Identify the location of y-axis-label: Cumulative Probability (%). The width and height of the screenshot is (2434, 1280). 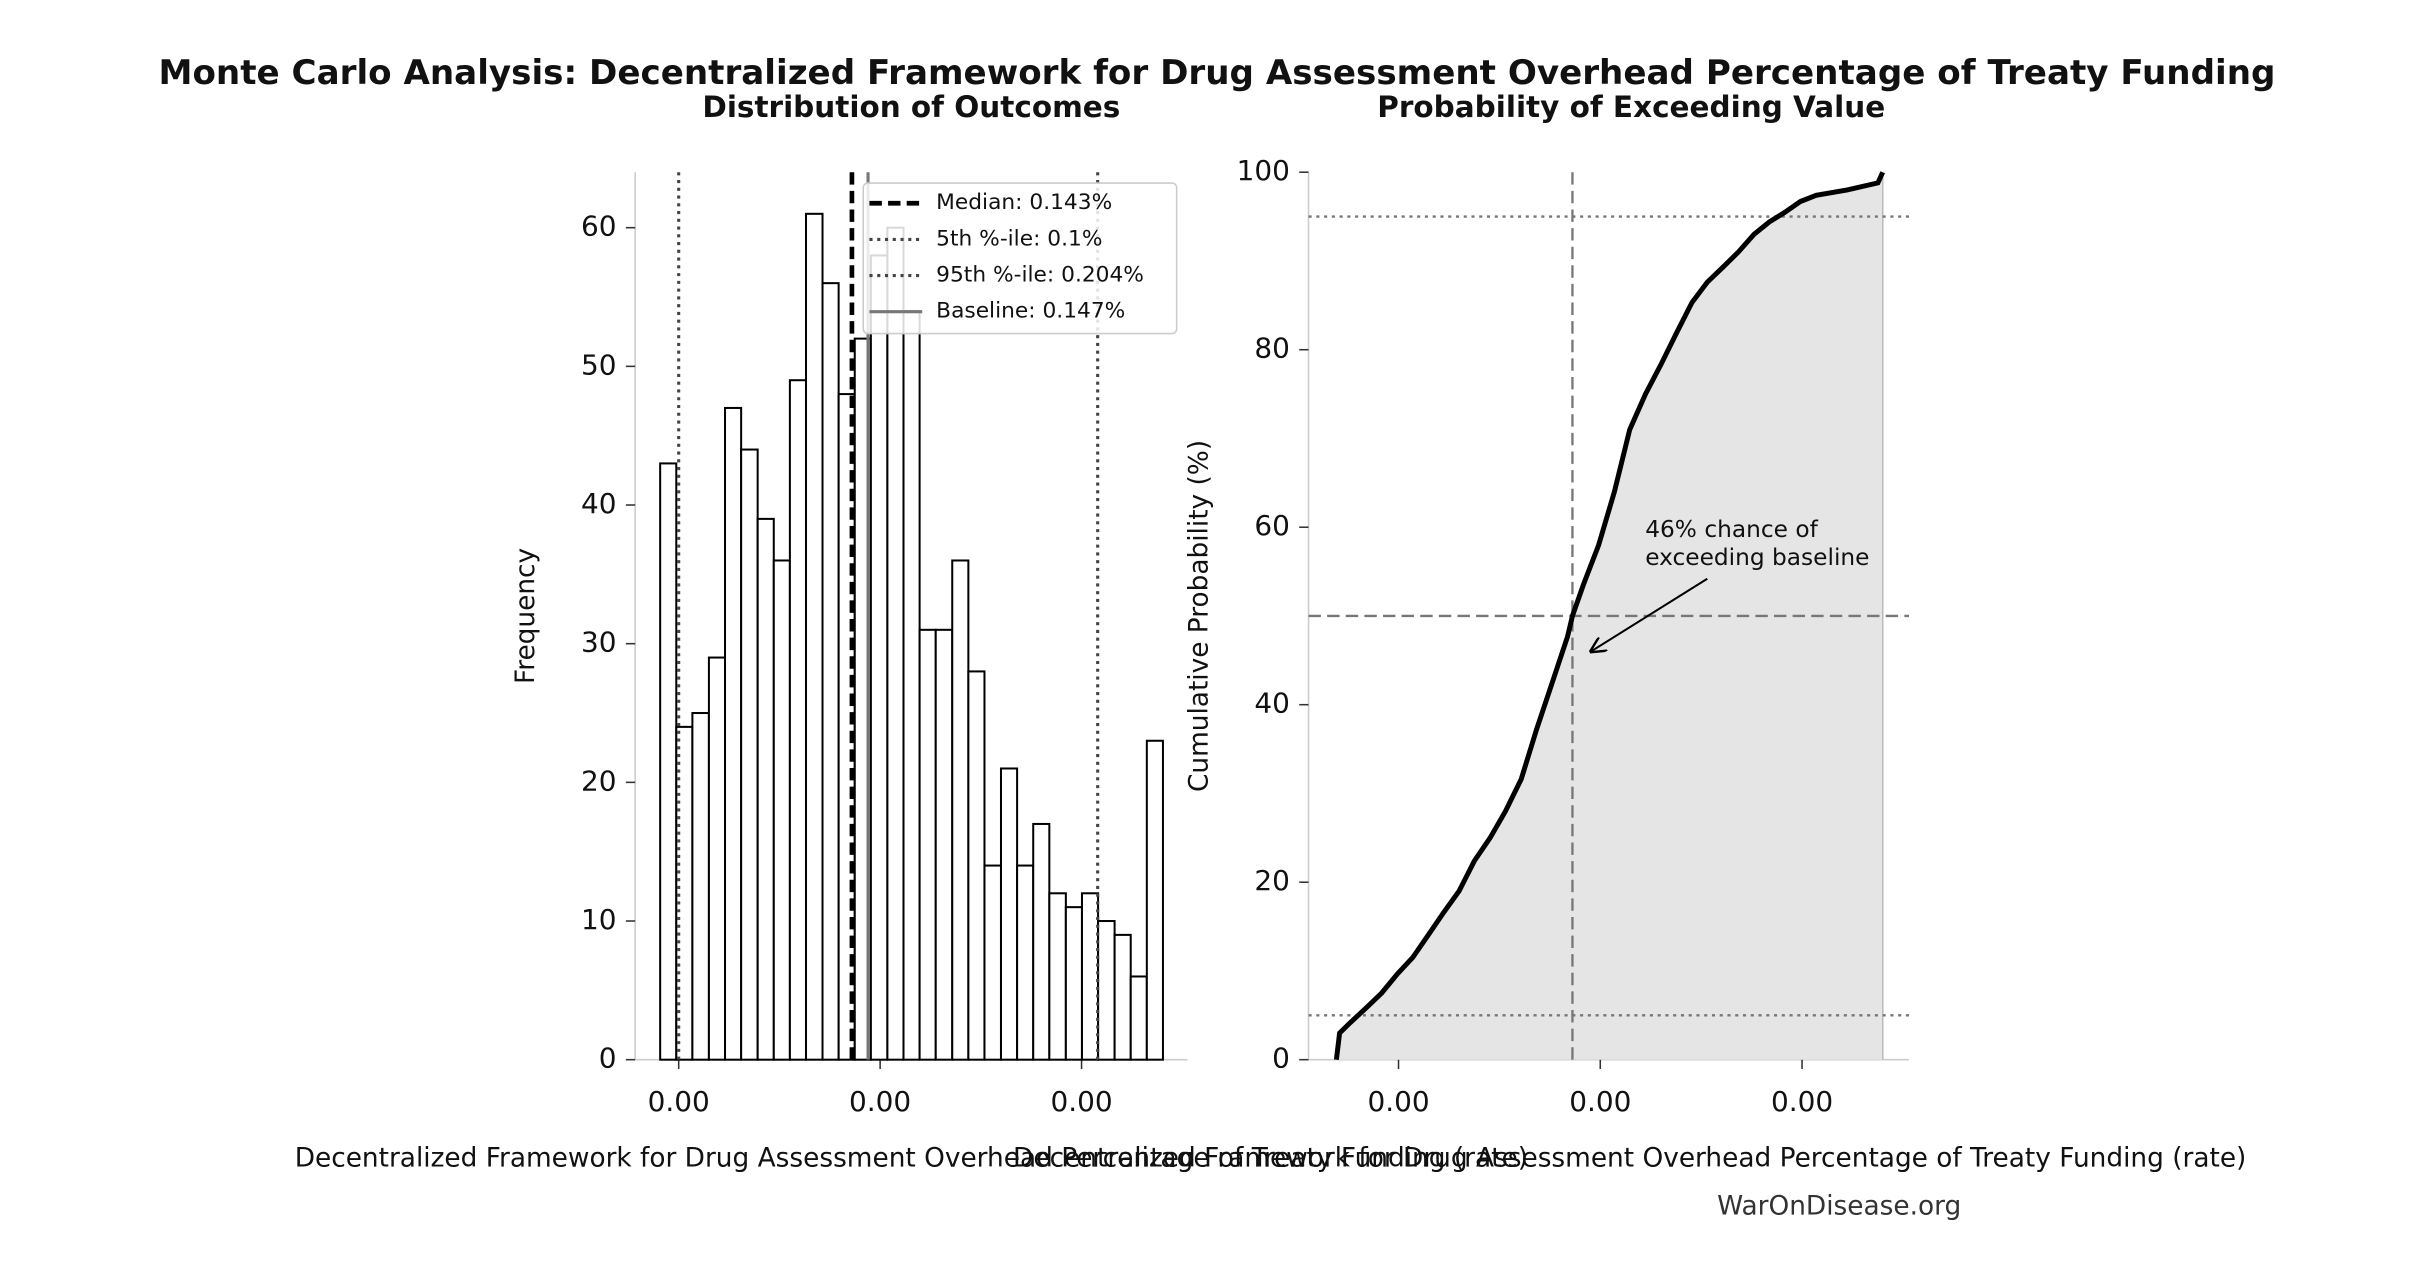
(1199, 616).